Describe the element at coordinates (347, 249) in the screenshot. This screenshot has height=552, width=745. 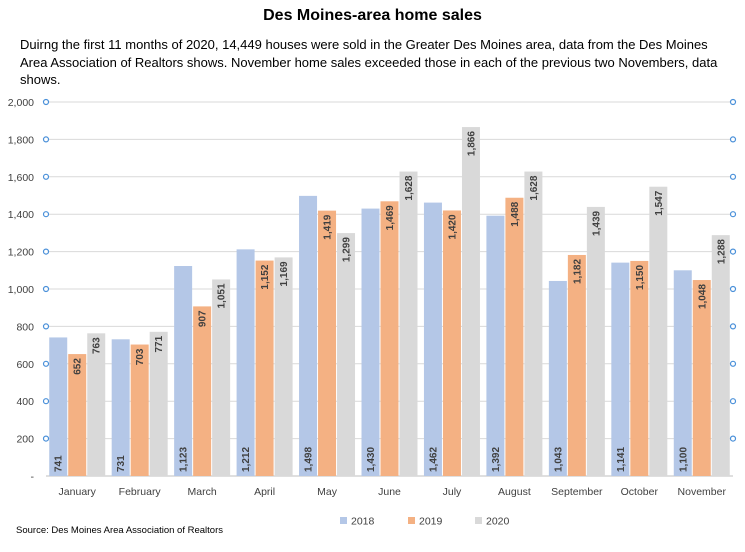
I see `data-label: 1,299` at that location.